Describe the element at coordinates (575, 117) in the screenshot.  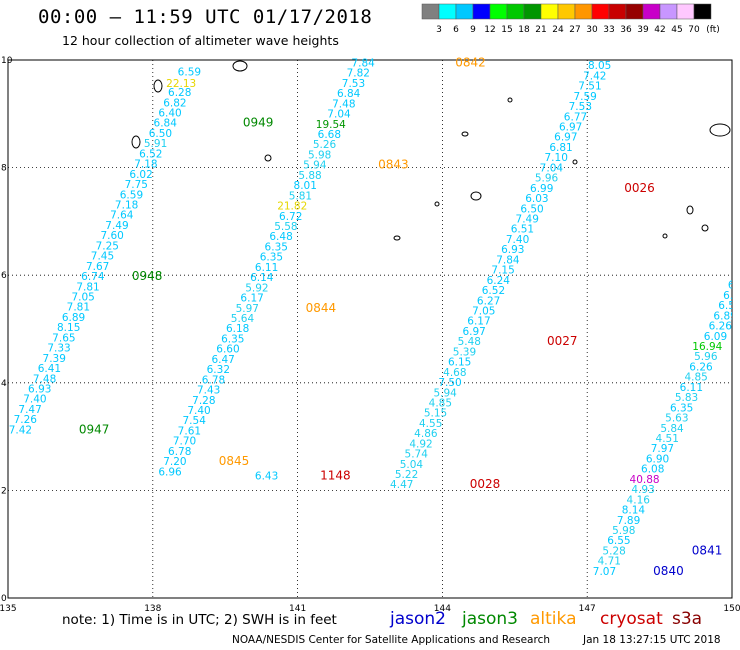
I see `swh-value: 6.77` at that location.